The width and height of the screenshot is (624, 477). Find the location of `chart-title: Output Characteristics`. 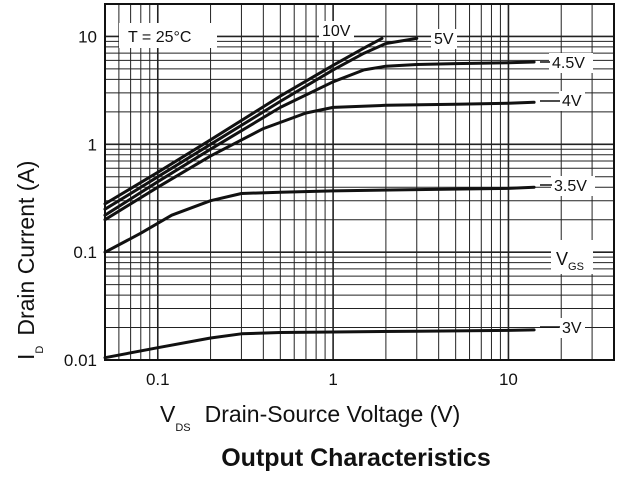

chart-title: Output Characteristics is located at coordinates (356, 458).